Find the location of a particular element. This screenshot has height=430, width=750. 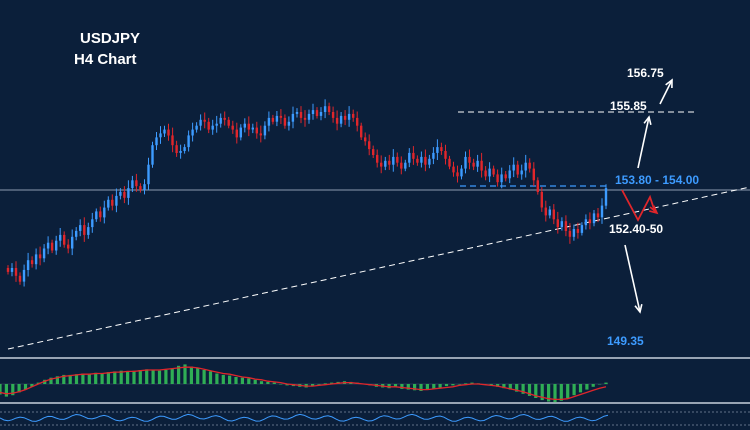

zigzag-projection is located at coordinates (638, 205).